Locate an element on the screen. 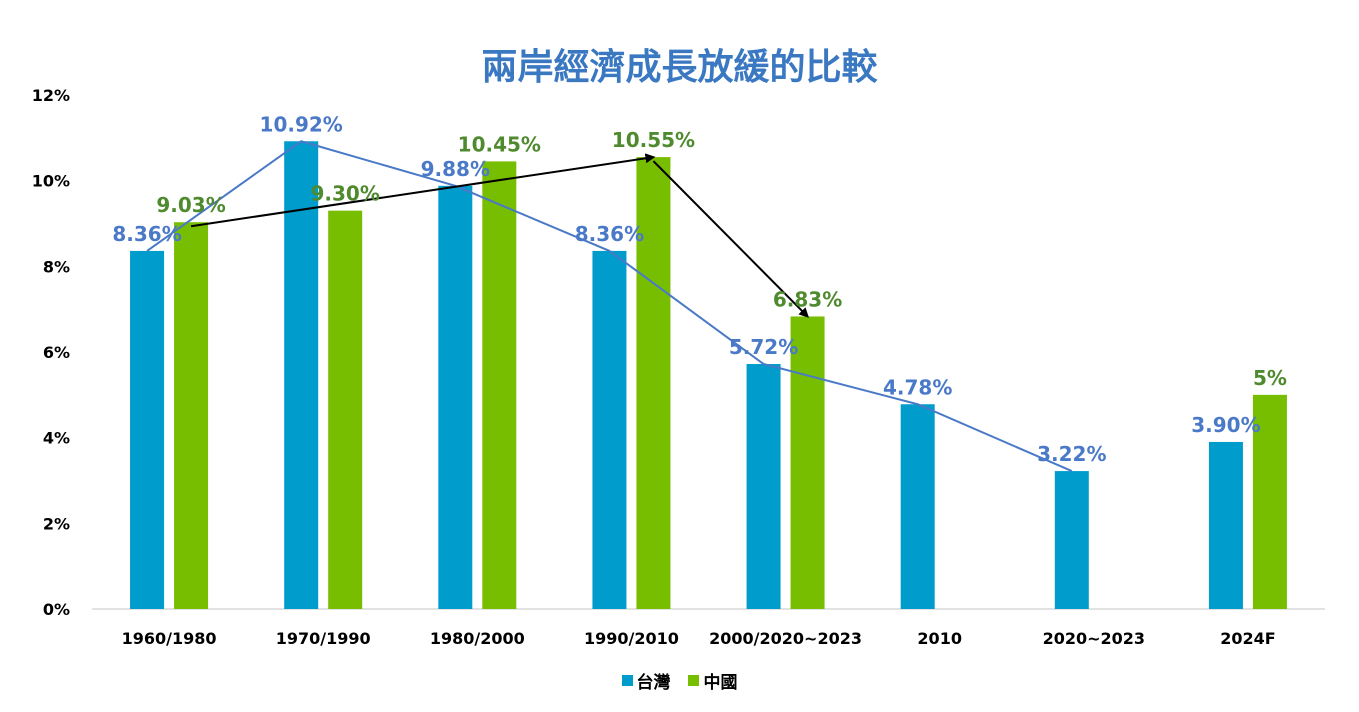  y-tick-label: 12% is located at coordinates (51, 95).